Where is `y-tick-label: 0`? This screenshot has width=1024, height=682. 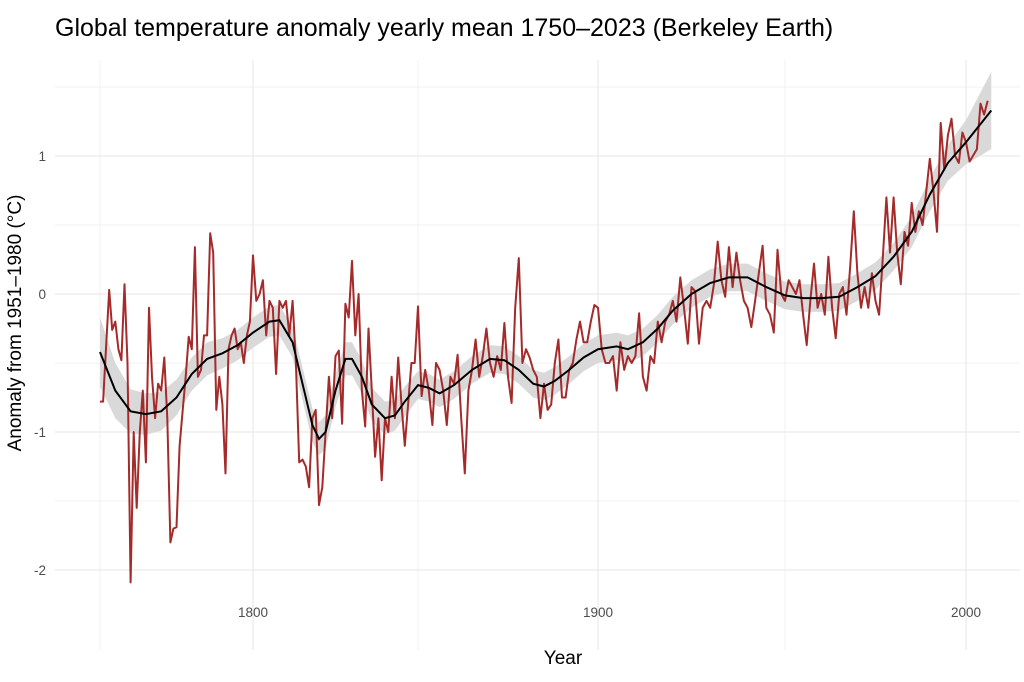 y-tick-label: 0 is located at coordinates (42, 294).